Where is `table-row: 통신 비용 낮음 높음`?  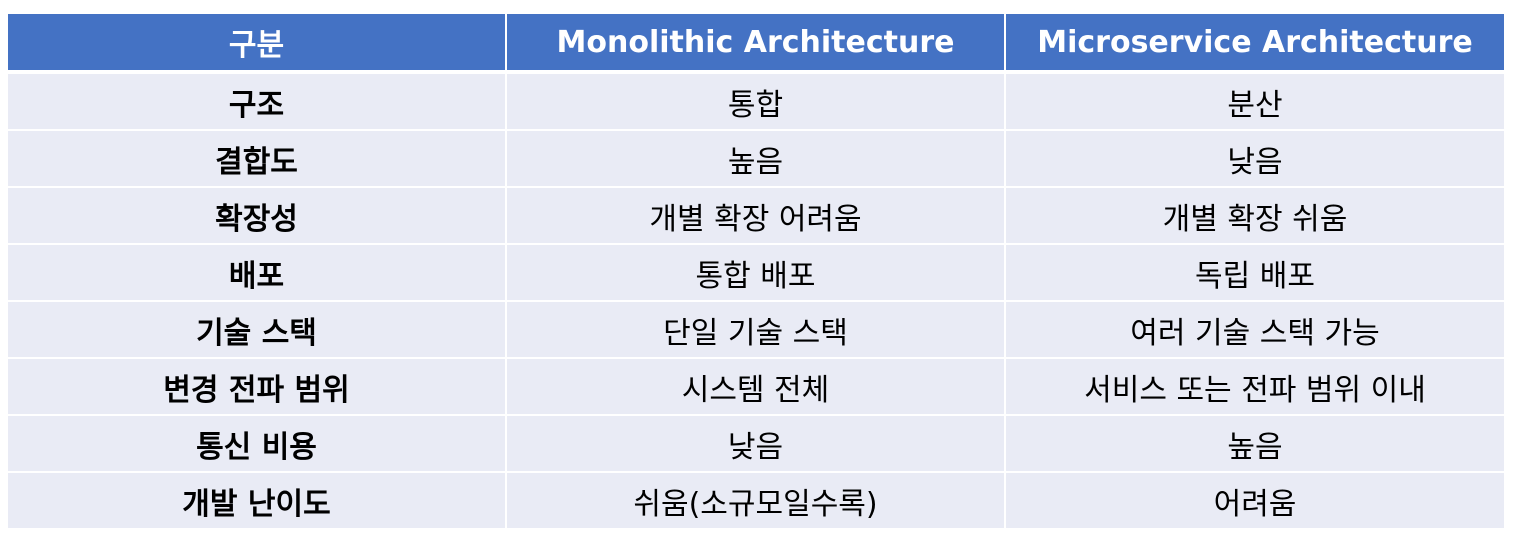
table-row: 통신 비용 낮음 높음 is located at coordinates (756, 444).